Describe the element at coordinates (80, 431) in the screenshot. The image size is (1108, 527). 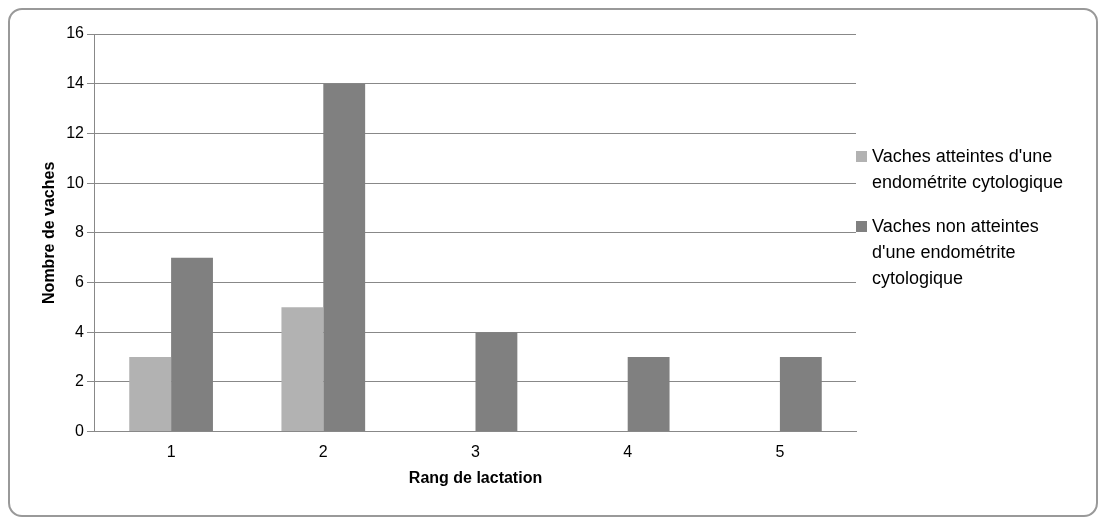
I see `y-tick-label: 0` at that location.